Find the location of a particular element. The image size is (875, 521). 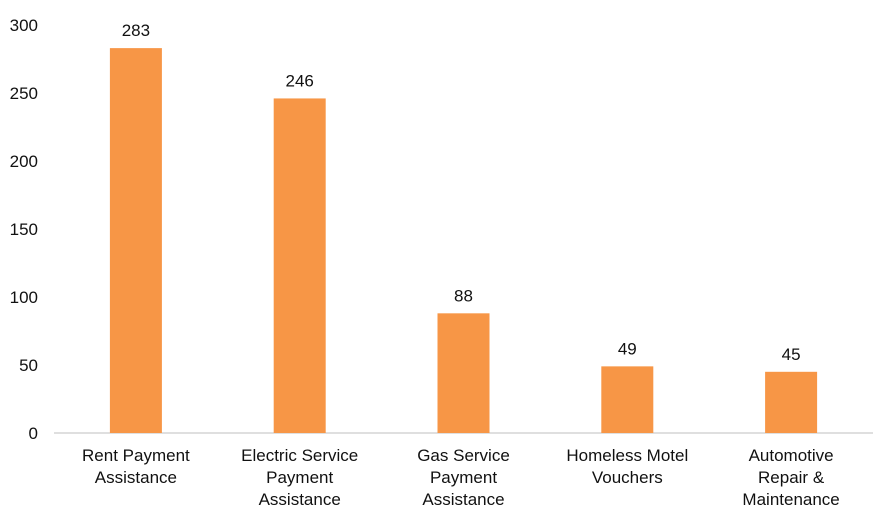

y-tick-label: 0 is located at coordinates (33, 433).